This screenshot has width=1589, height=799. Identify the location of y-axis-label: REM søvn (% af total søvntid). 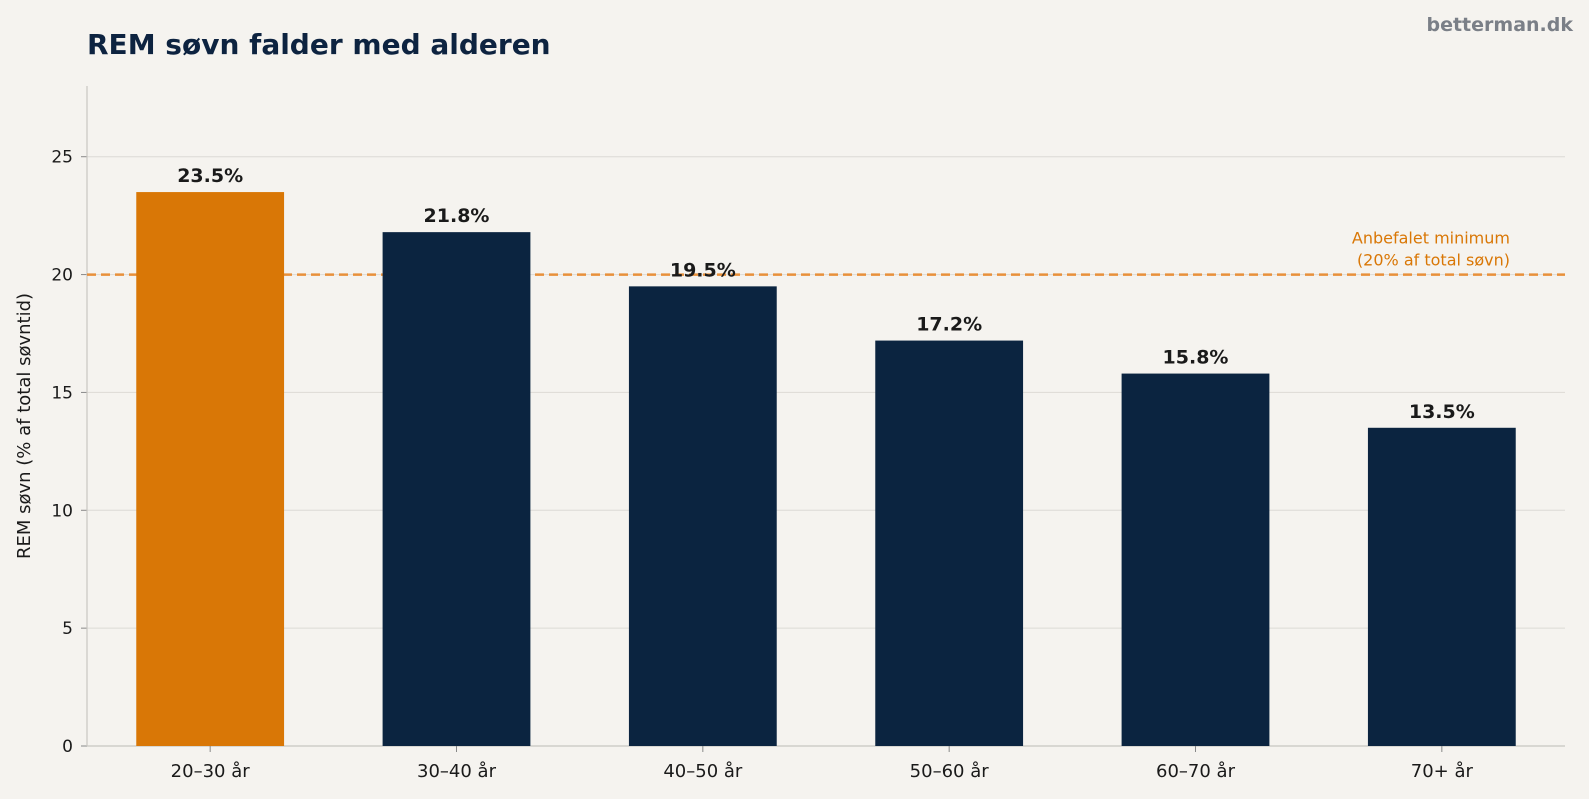
(24, 426).